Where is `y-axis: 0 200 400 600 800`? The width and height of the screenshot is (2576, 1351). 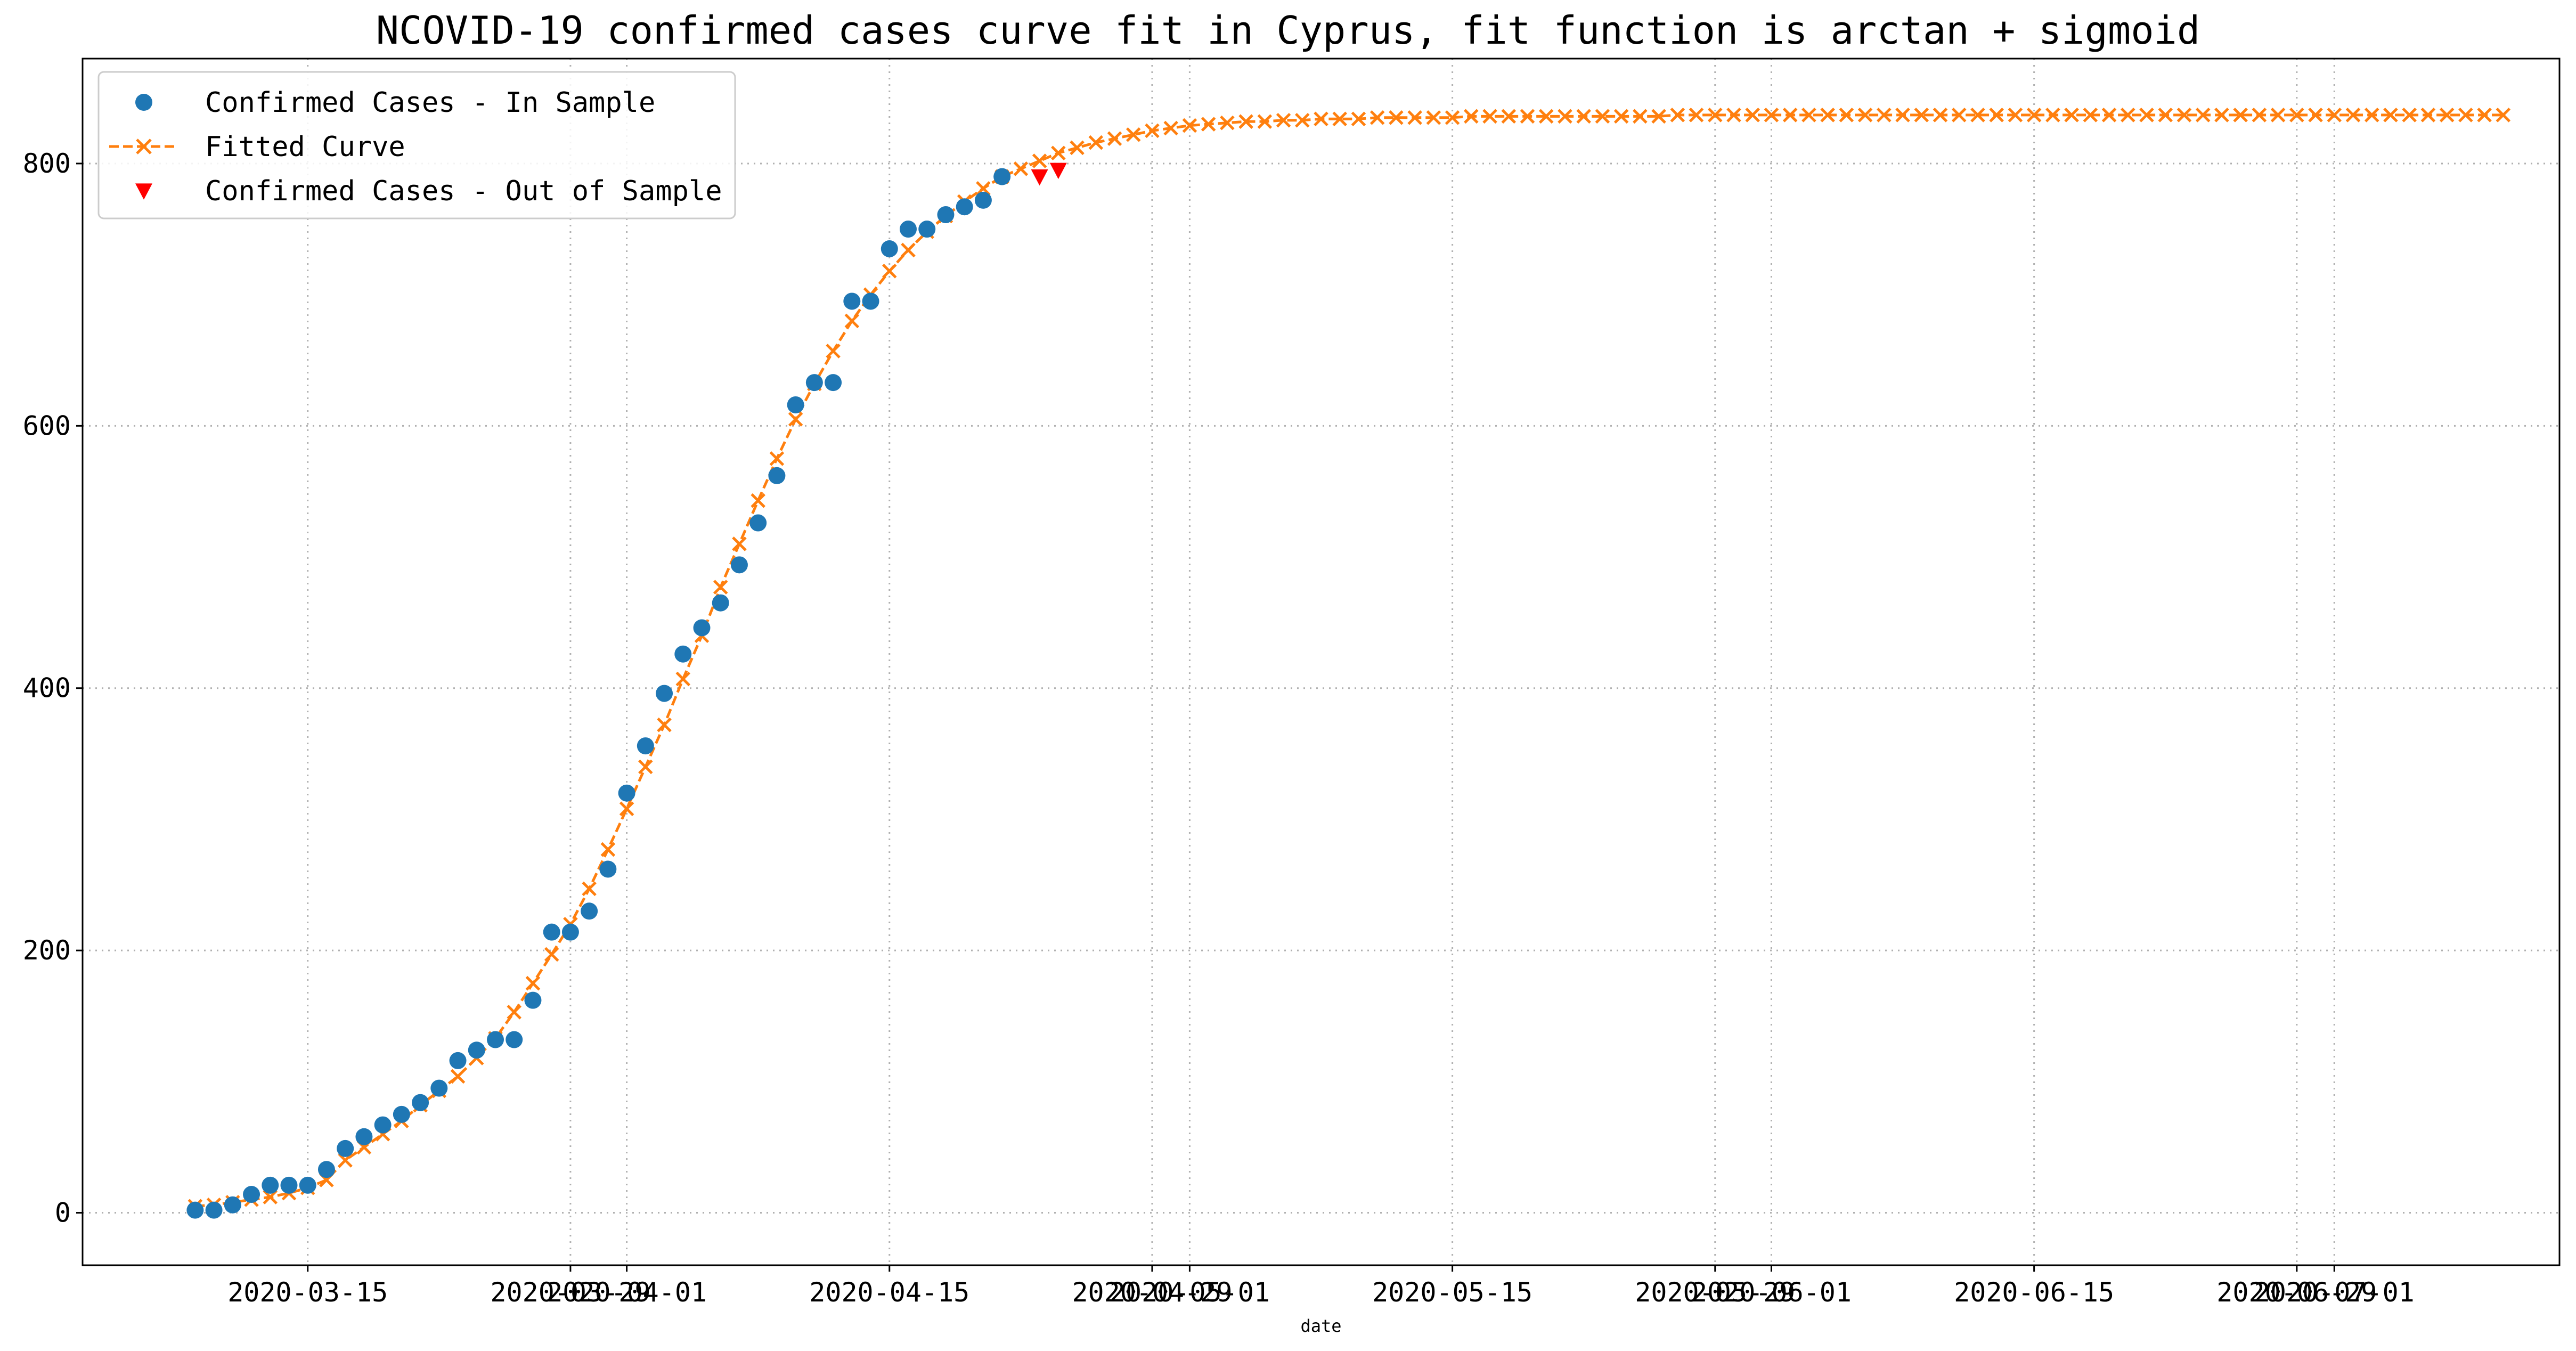
y-axis: 0 200 400 600 800 is located at coordinates (53, 688).